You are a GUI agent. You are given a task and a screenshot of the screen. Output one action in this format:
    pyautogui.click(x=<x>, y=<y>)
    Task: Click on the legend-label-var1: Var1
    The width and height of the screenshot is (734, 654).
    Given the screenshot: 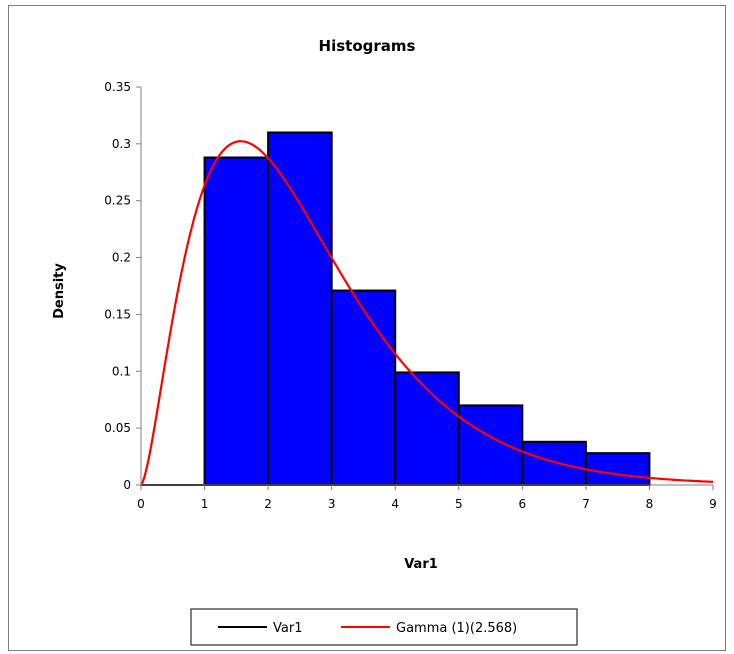 What is the action you would take?
    pyautogui.click(x=287, y=628)
    